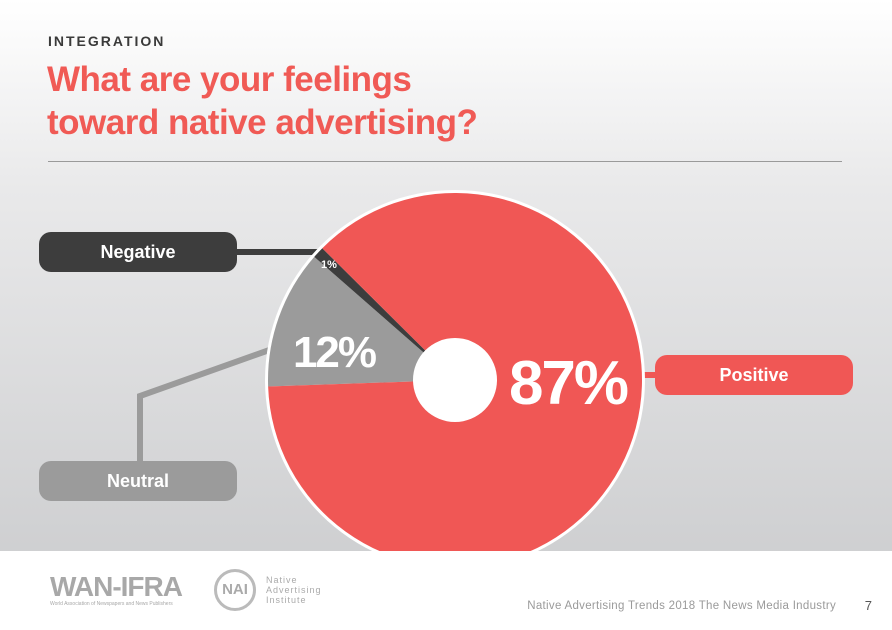  I want to click on page-number: 7, so click(868, 605).